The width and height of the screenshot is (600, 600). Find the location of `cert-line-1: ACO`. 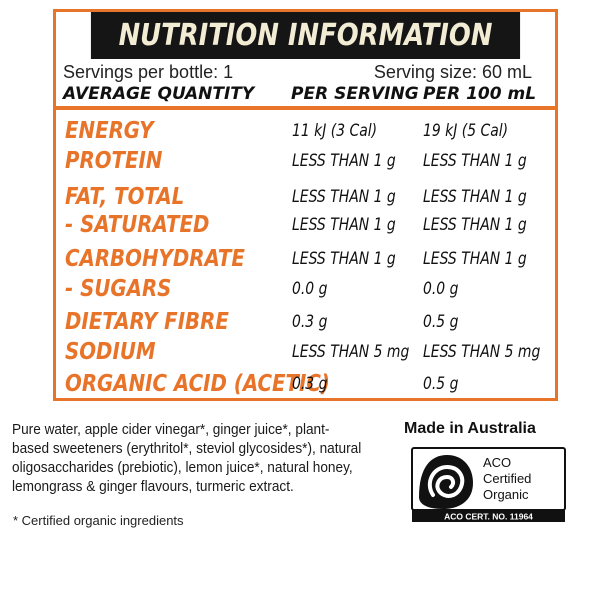

cert-line-1: ACO is located at coordinates (497, 462).